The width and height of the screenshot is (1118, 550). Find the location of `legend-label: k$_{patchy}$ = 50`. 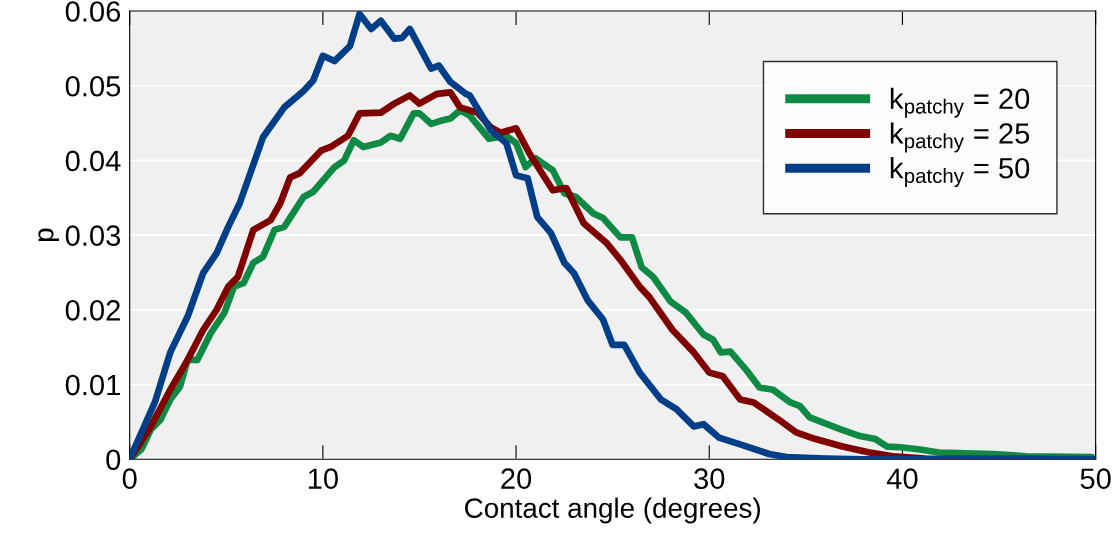

legend-label: k$_{patchy}$ = 50 is located at coordinates (960, 172).